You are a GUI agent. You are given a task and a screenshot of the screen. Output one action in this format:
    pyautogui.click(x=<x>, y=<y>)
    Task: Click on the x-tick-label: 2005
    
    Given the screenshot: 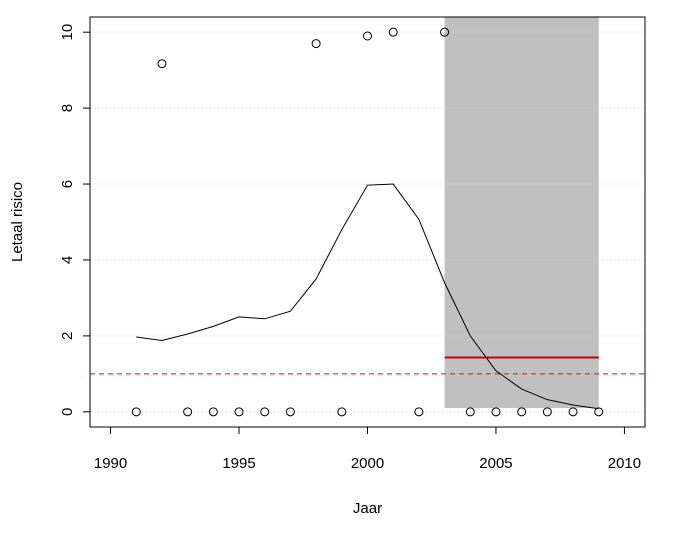 What is the action you would take?
    pyautogui.click(x=495, y=463)
    